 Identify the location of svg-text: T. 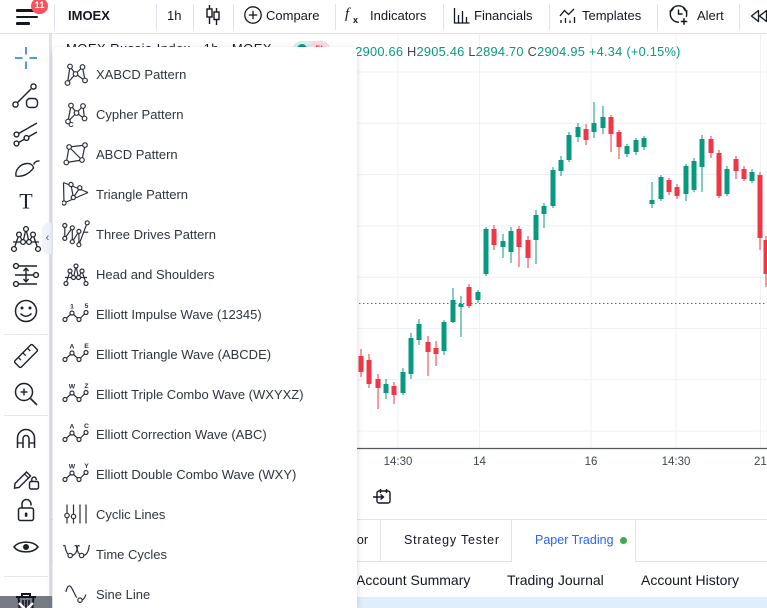
(26, 201).